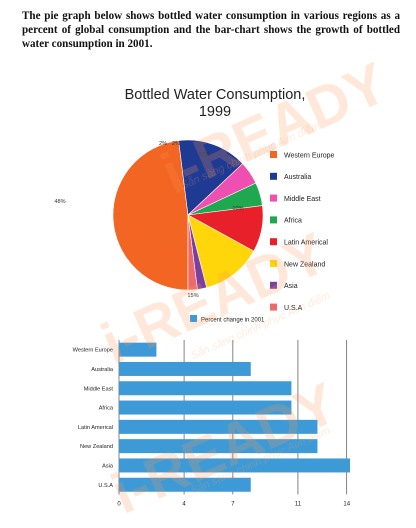 This screenshot has height=528, width=416. Describe the element at coordinates (233, 504) in the screenshot. I see `x-tick-label: 7` at that location.